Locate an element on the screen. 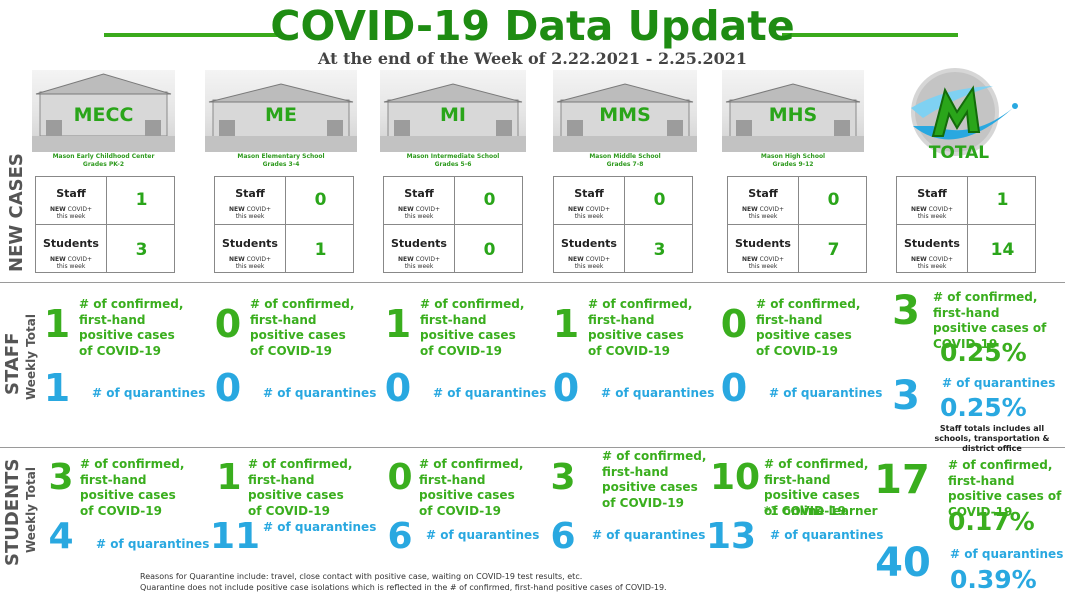 The height and width of the screenshot is (598, 1065). title-rule-right is located at coordinates (870, 35).